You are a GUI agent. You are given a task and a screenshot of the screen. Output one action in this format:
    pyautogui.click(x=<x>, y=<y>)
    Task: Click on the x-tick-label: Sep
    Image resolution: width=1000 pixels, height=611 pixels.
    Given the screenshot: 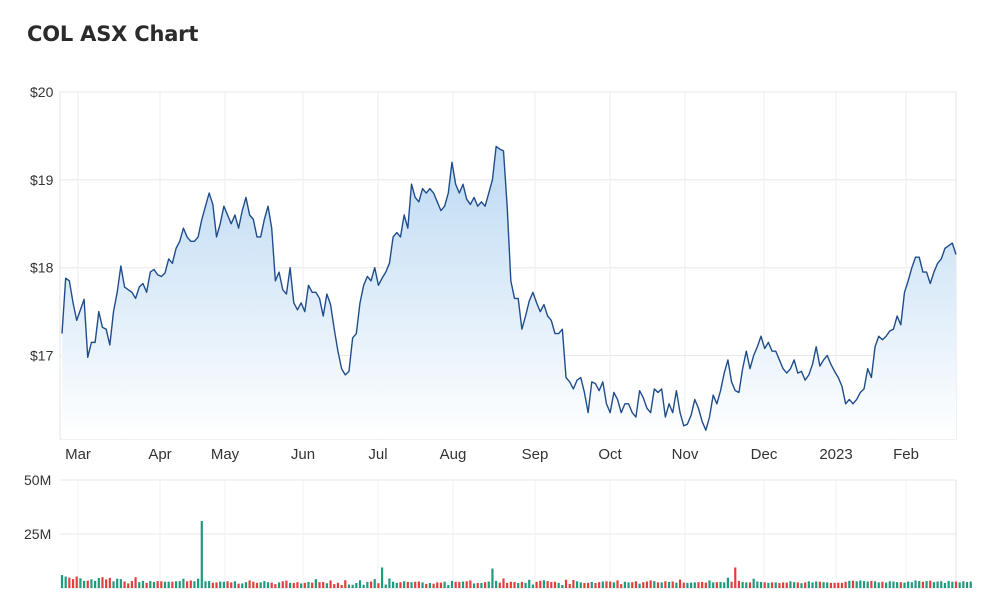 What is the action you would take?
    pyautogui.click(x=535, y=454)
    